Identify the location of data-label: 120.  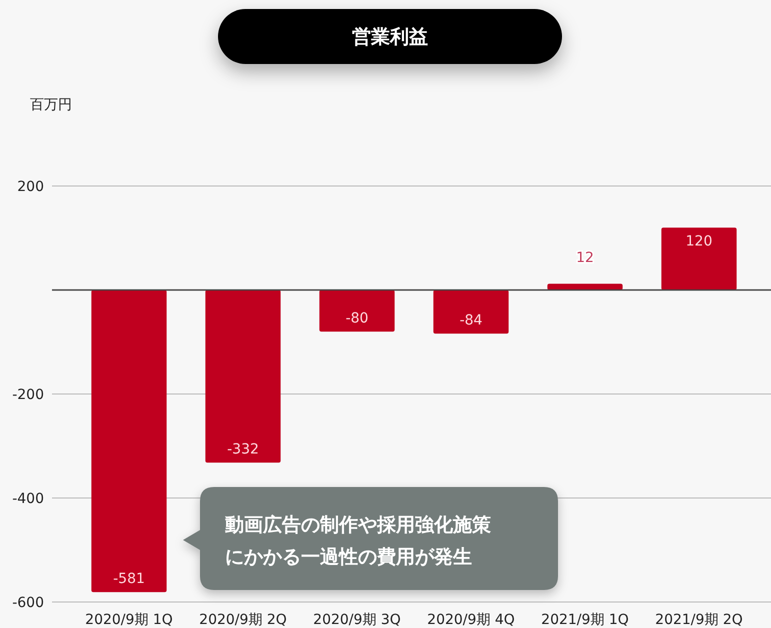
(699, 242).